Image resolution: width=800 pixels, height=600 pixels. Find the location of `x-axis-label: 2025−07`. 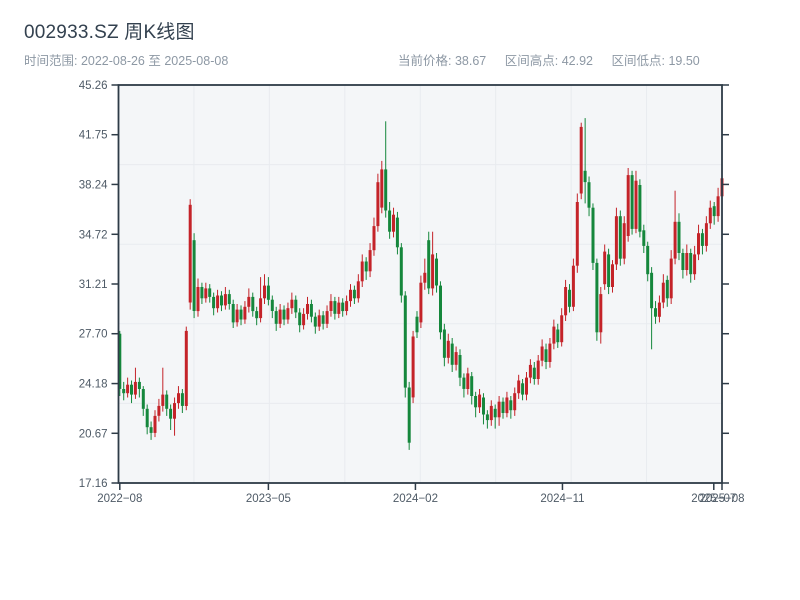

x-axis-label: 2025−07 is located at coordinates (713, 499).